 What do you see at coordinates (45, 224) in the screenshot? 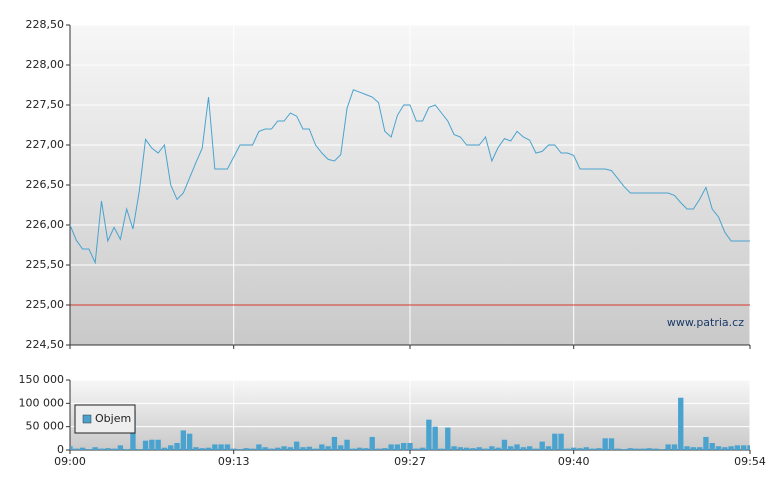
I see `y-tick-label: 226,00` at bounding box center [45, 224].